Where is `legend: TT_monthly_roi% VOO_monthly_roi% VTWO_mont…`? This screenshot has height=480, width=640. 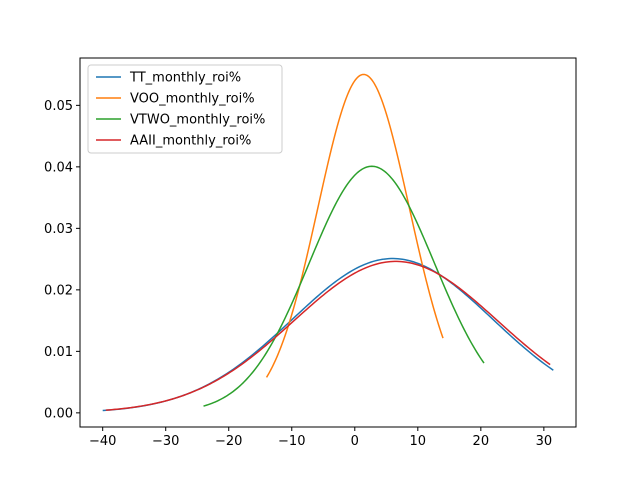
legend: TT_monthly_roi% VOO_monthly_roi% VTWO_mont… is located at coordinates (185, 109).